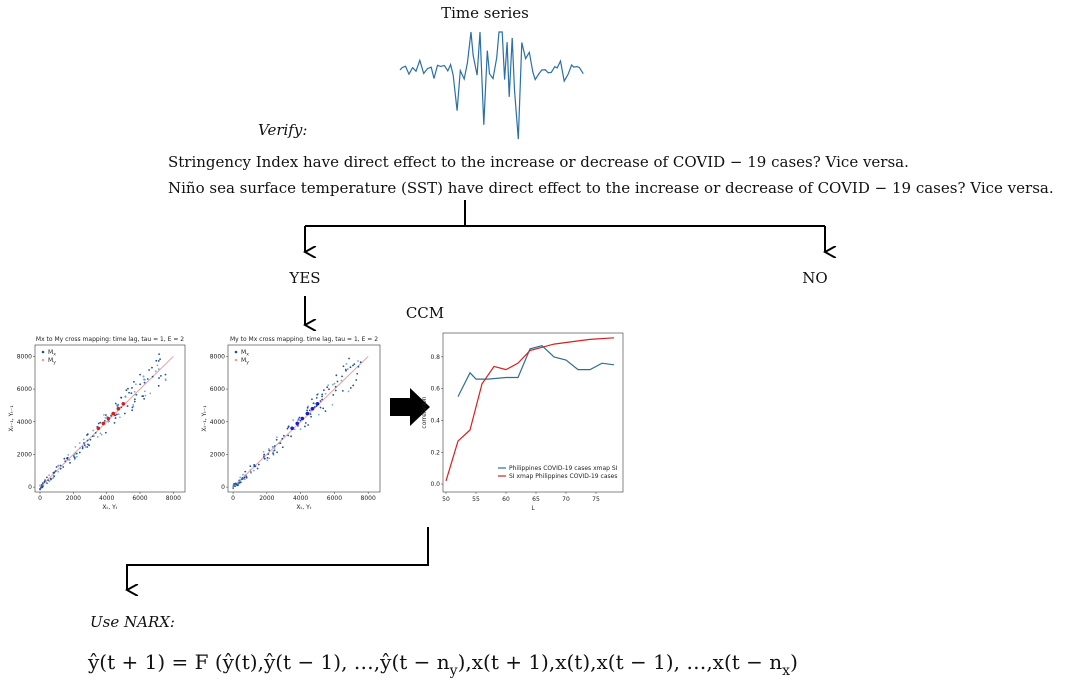  I want to click on legend-sub: x, so click(247, 355).